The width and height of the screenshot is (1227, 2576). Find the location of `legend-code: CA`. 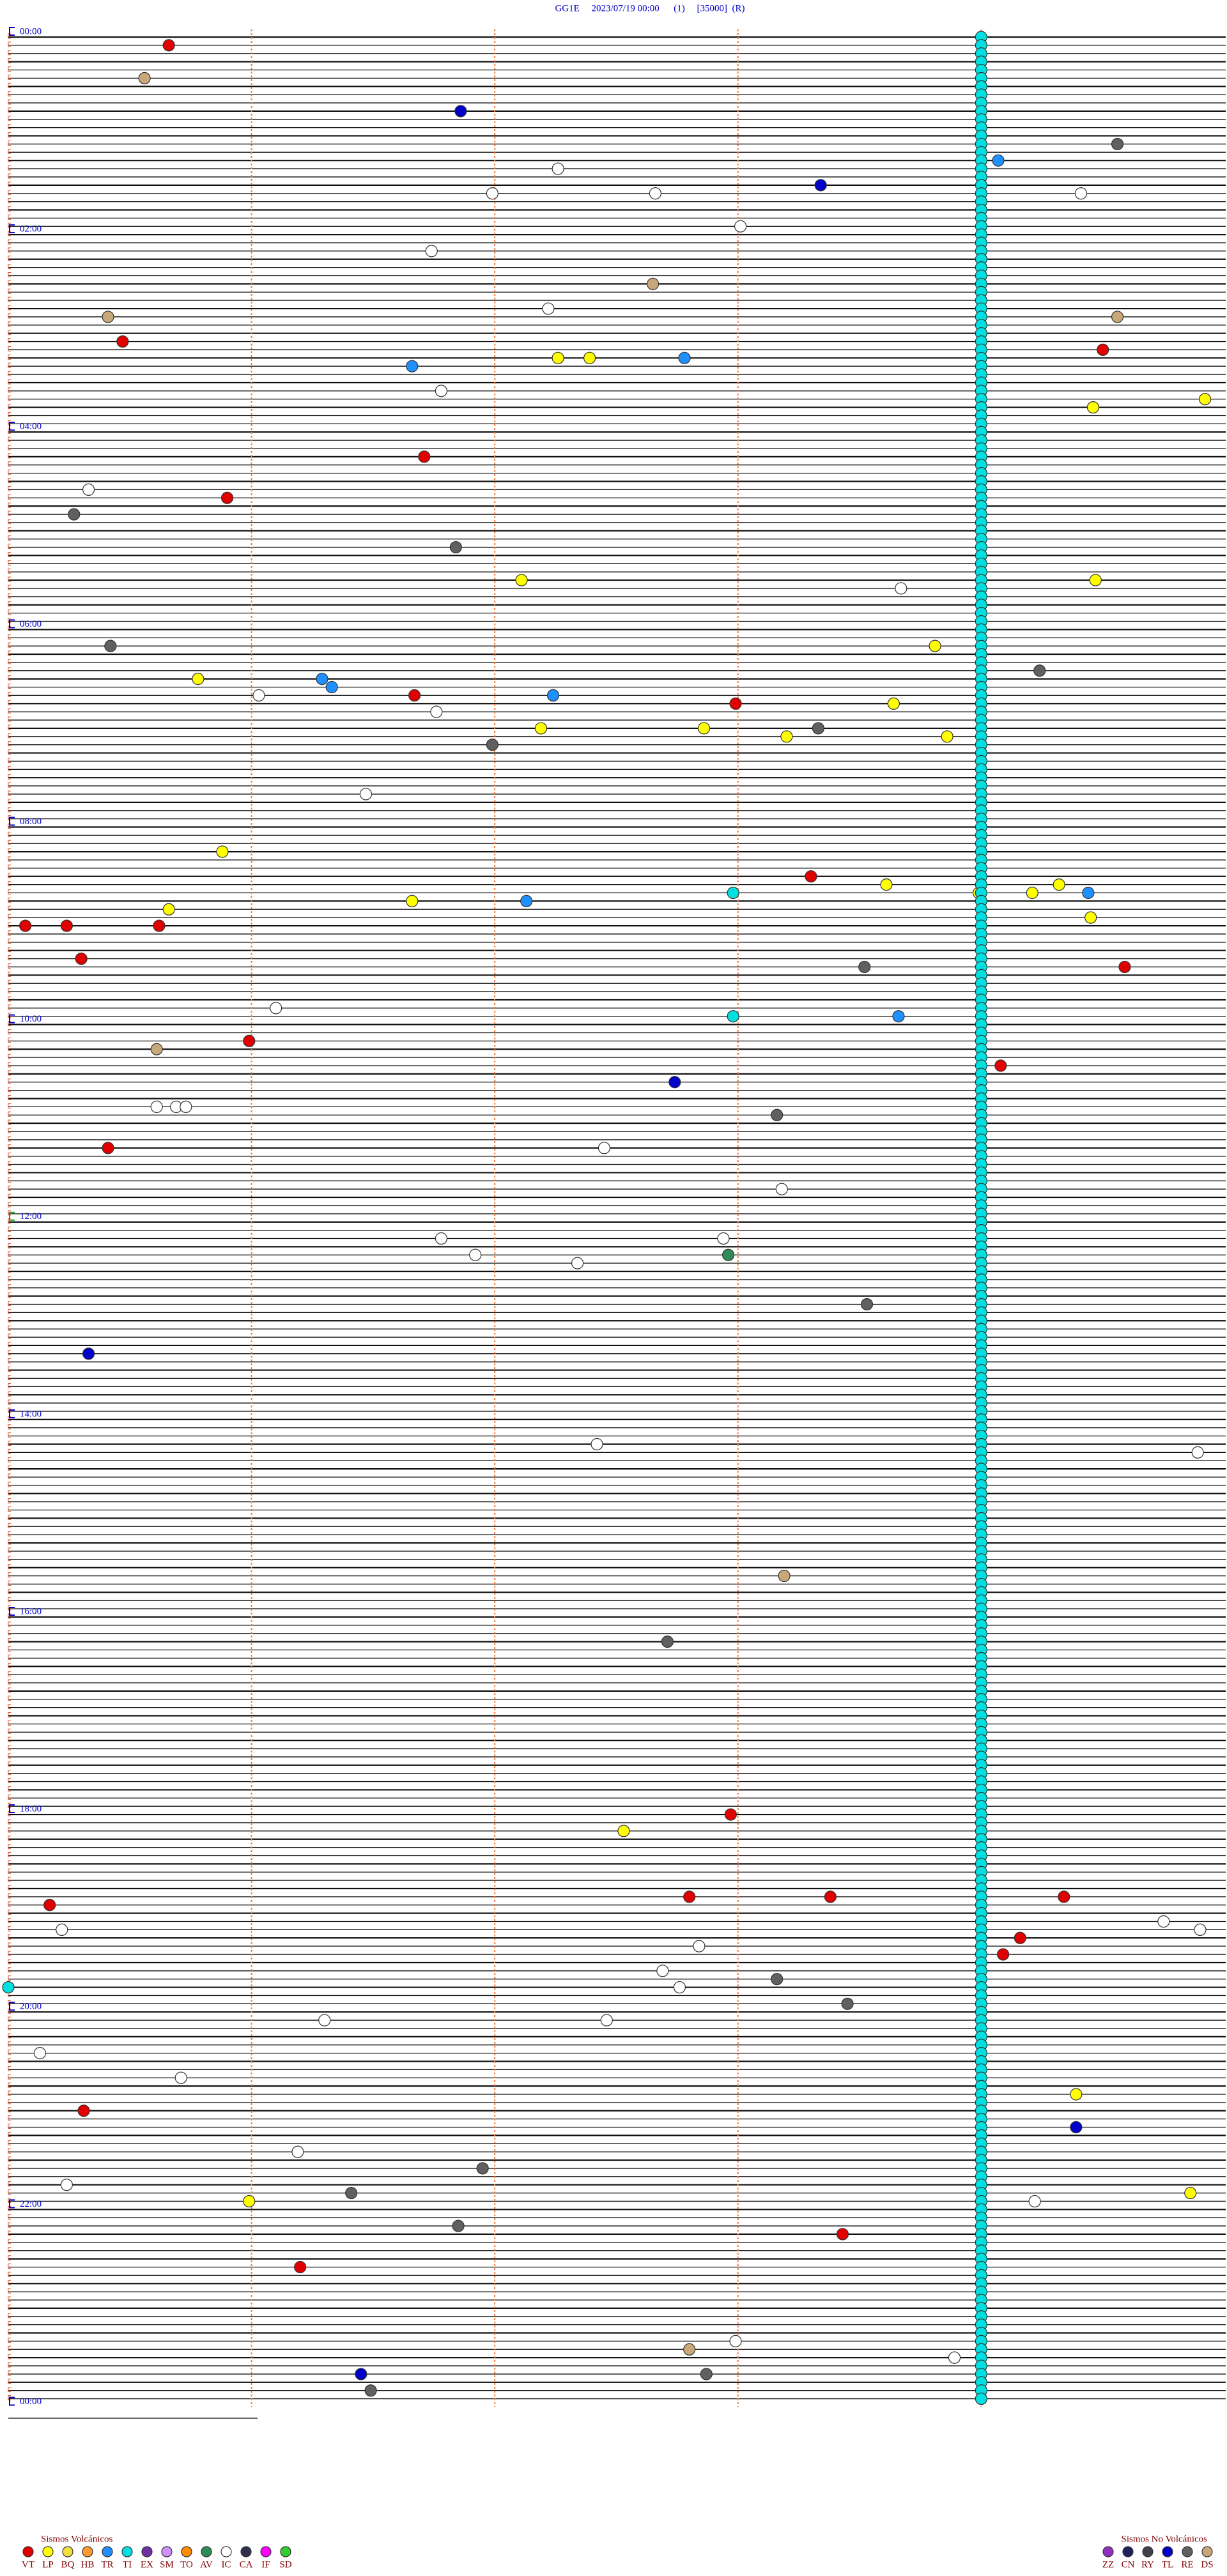

legend-code: CA is located at coordinates (246, 2564).